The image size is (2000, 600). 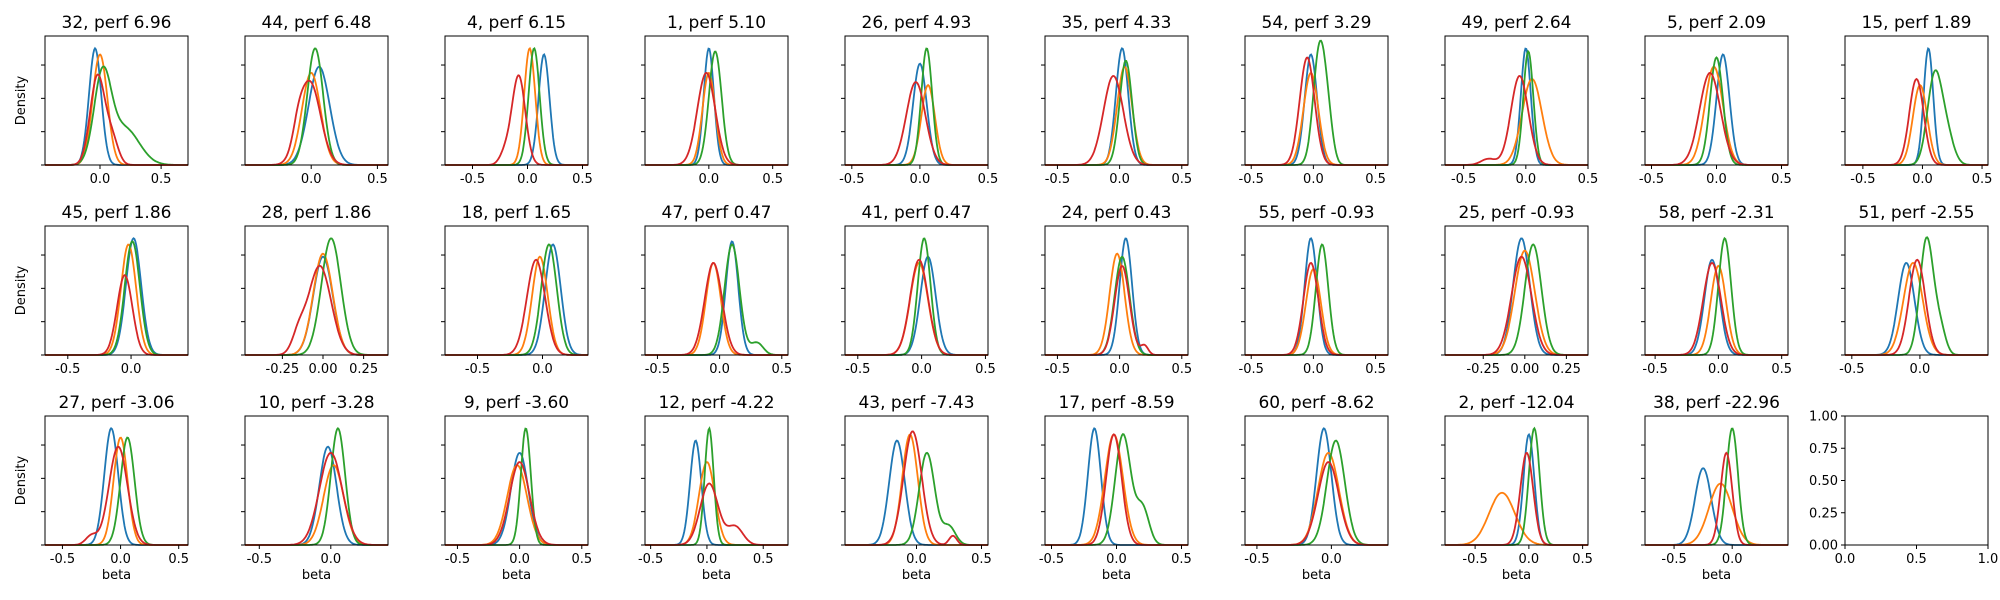 What do you see at coordinates (283, 369) in the screenshot?
I see `x-tick-label: -0.25` at bounding box center [283, 369].